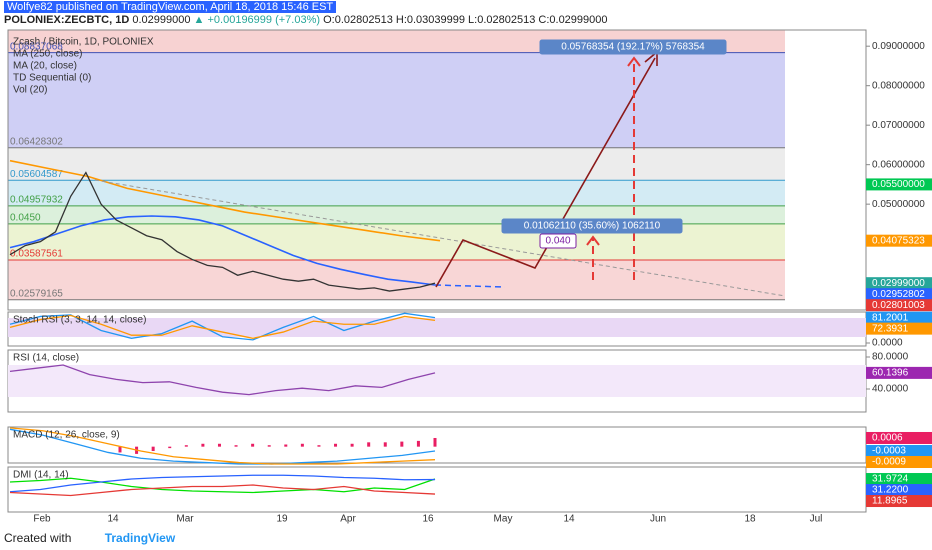 The width and height of the screenshot is (932, 550). What do you see at coordinates (437, 381) in the screenshot?
I see `rsi-bg` at bounding box center [437, 381].